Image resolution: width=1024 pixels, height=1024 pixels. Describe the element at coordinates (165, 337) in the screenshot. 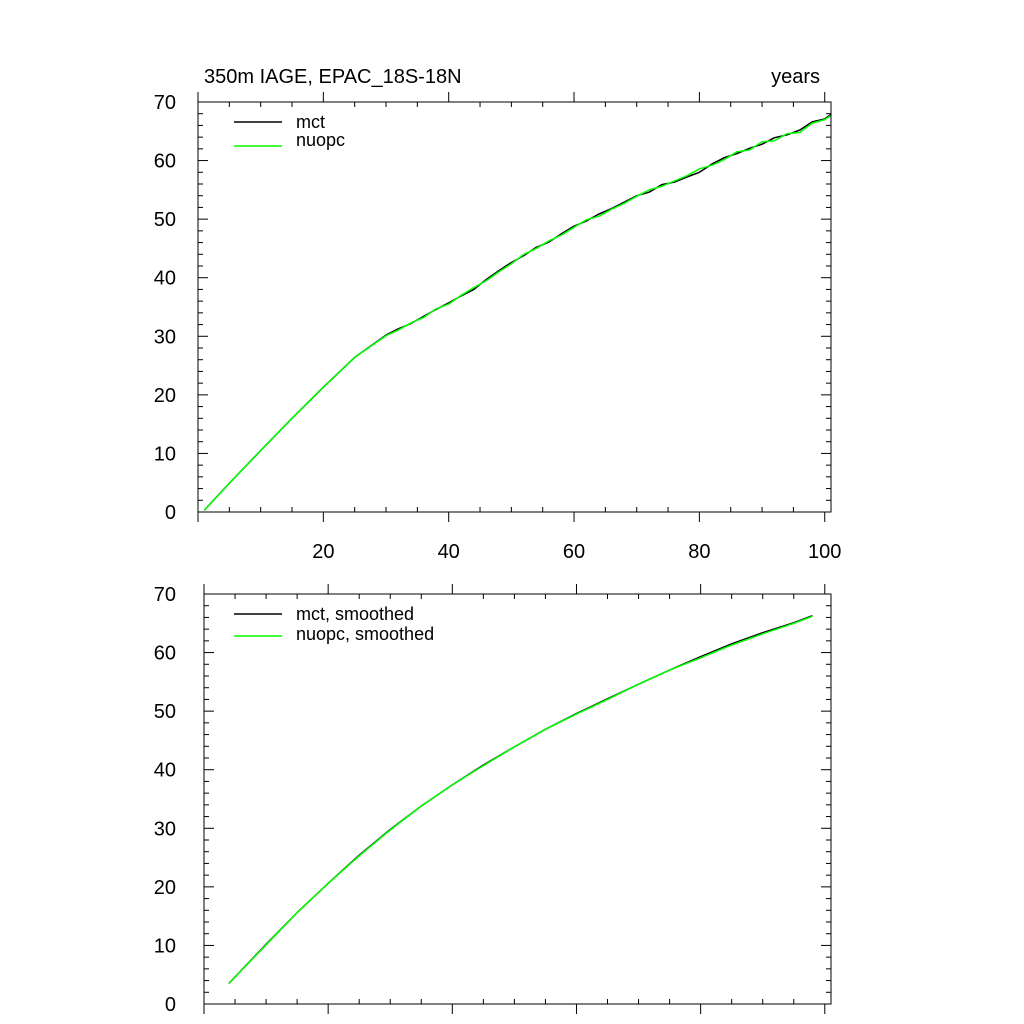

I see `top-y-tick-label: 30` at that location.